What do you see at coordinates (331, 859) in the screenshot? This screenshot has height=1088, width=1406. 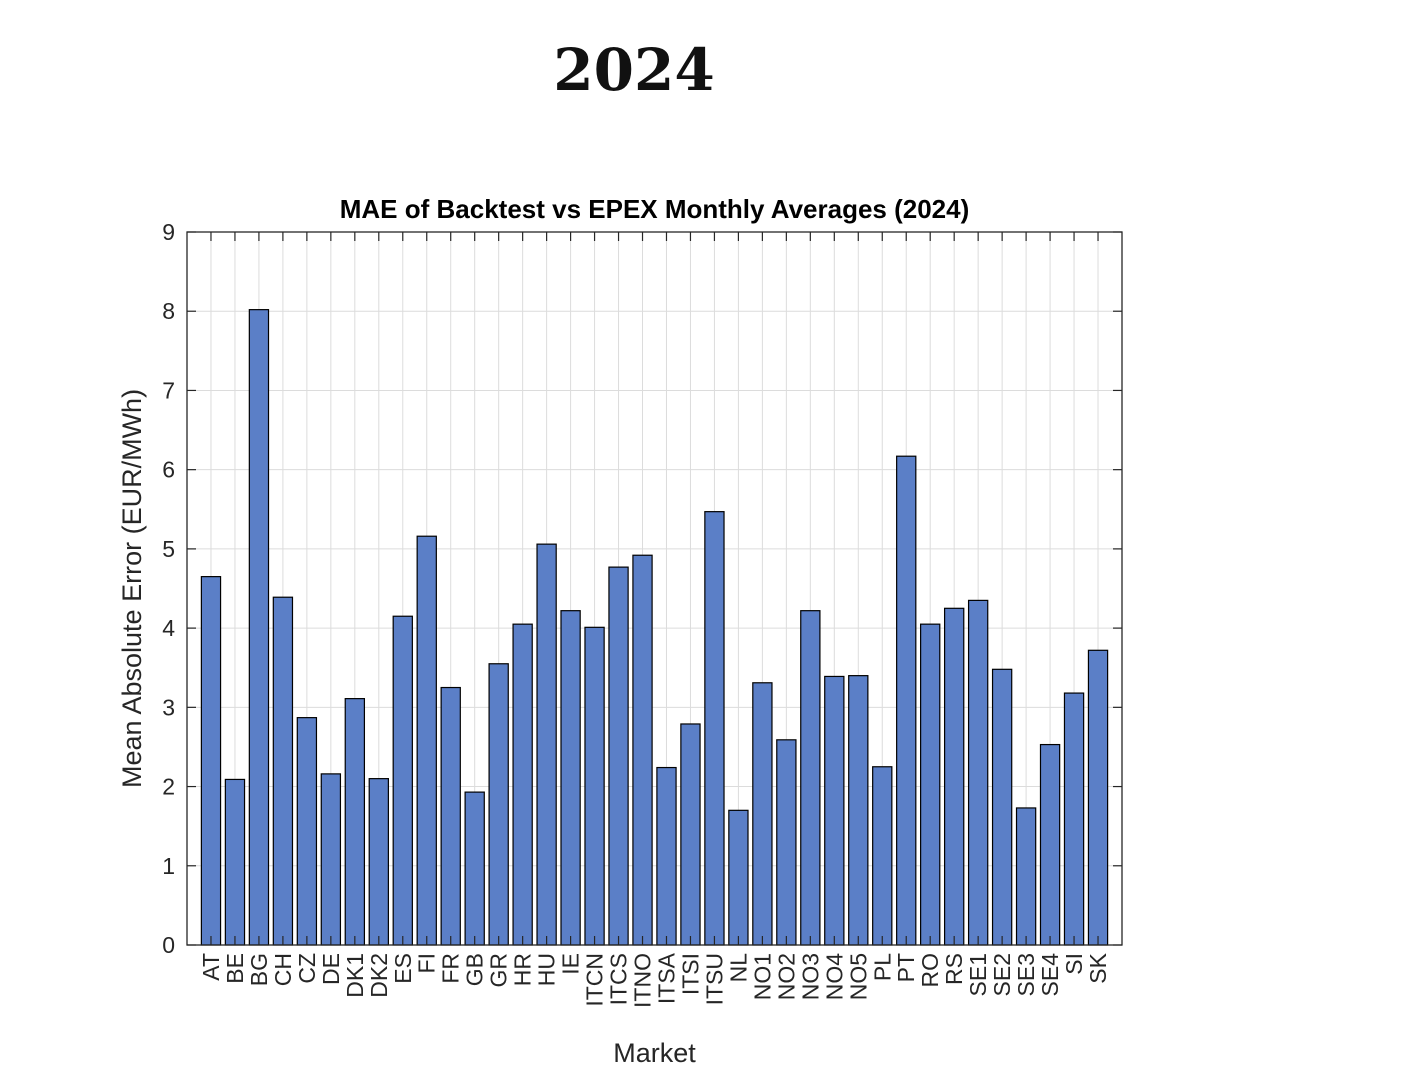 I see `bar-de` at bounding box center [331, 859].